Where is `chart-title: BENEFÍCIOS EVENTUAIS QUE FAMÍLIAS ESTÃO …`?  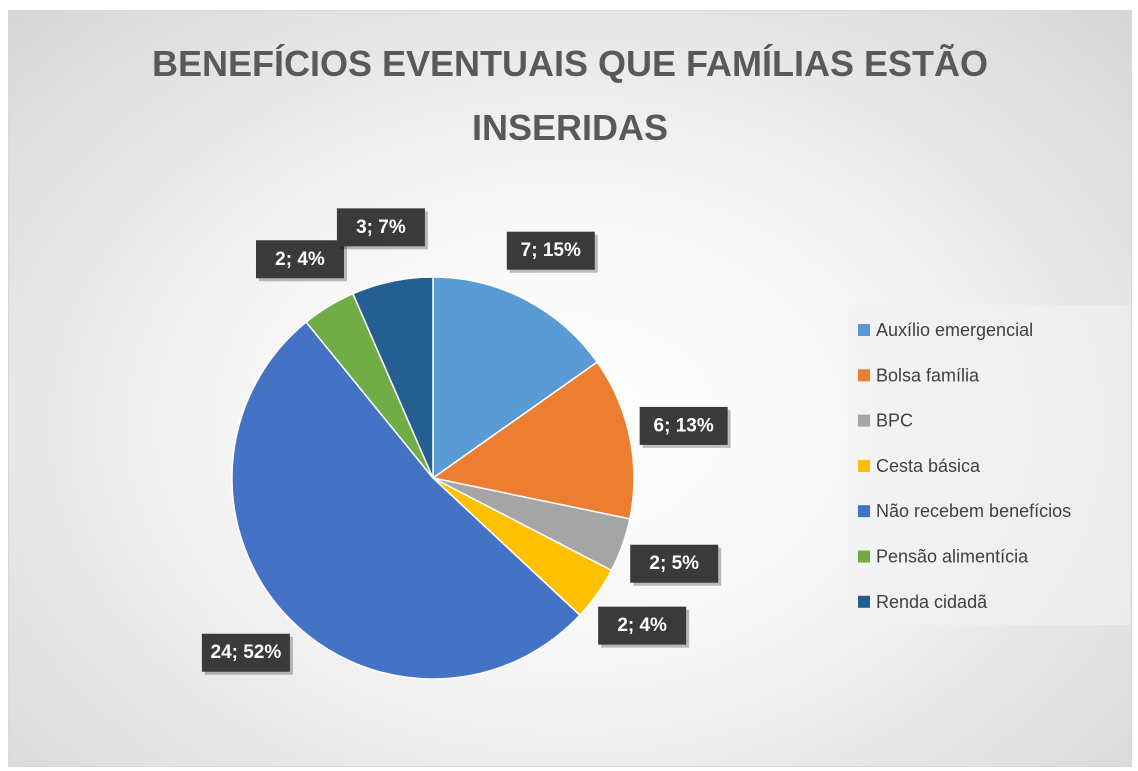 chart-title: BENEFÍCIOS EVENTUAIS QUE FAMÍLIAS ESTÃO … is located at coordinates (570, 95).